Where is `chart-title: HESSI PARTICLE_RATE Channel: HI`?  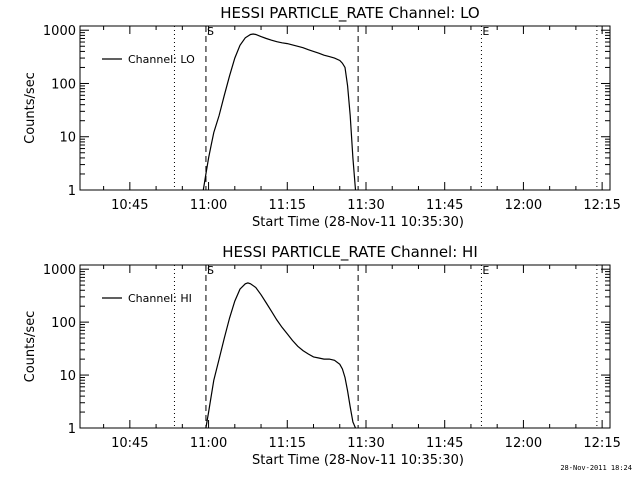
chart-title: HESSI PARTICLE_RATE Channel: HI is located at coordinates (350, 252).